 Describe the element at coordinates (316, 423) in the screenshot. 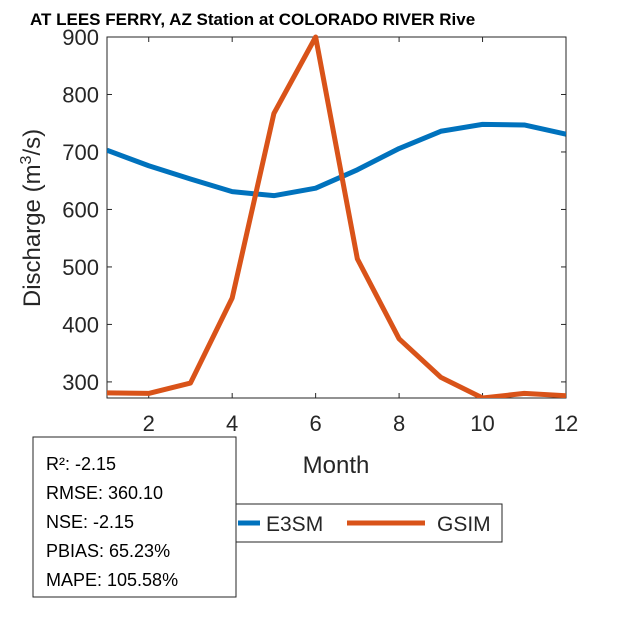

I see `x-tick-label: 6` at that location.